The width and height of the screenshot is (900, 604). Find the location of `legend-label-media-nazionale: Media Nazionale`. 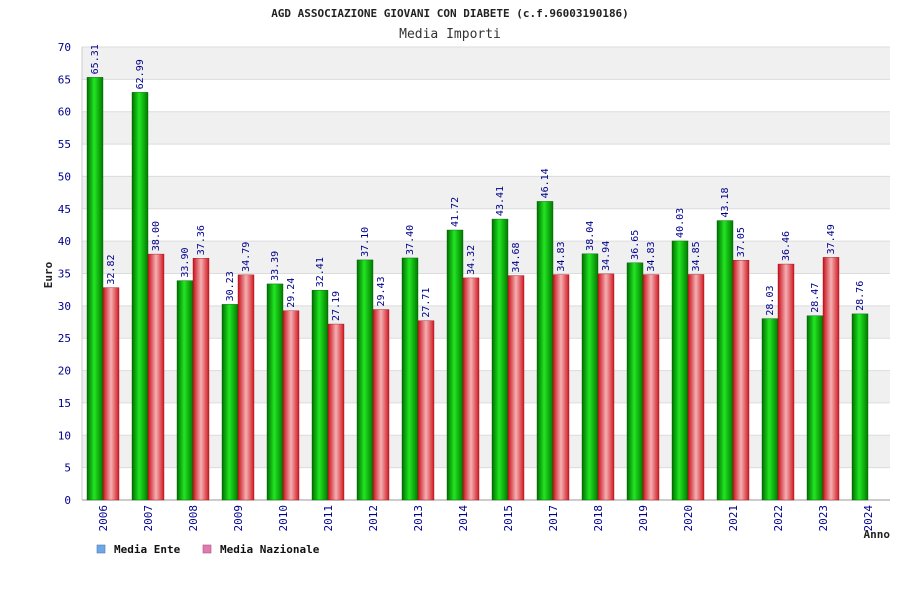

legend-label-media-nazionale: Media Nazionale is located at coordinates (270, 549).